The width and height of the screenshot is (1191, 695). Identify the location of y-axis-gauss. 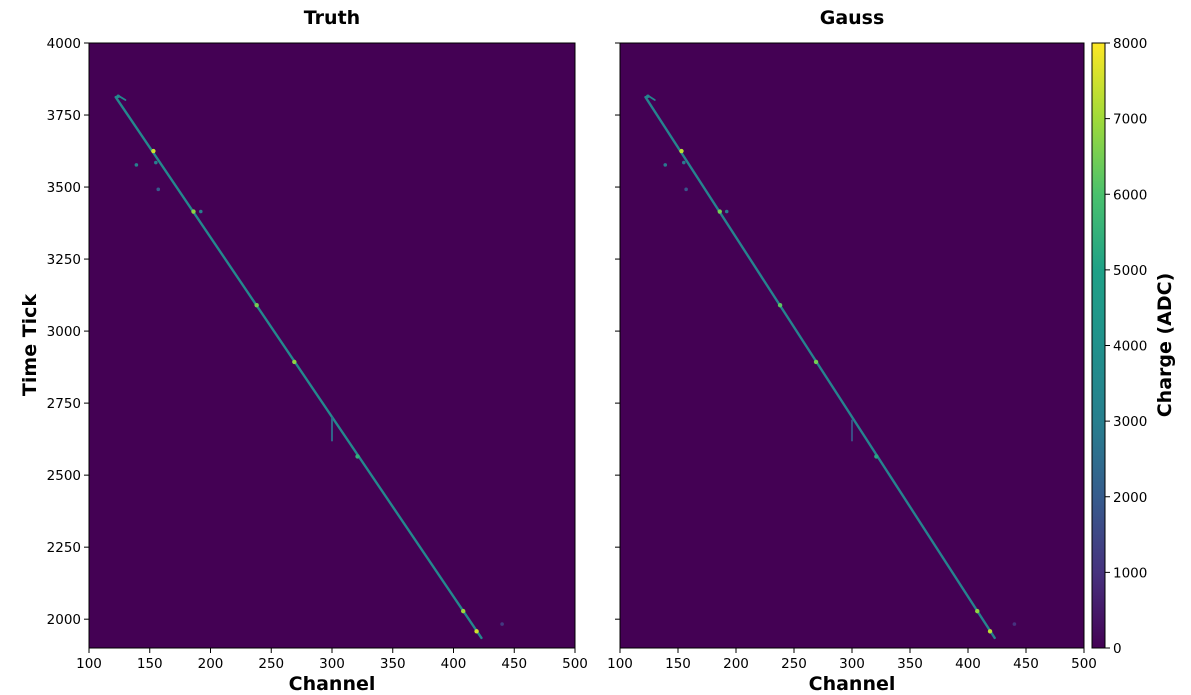
(617, 331).